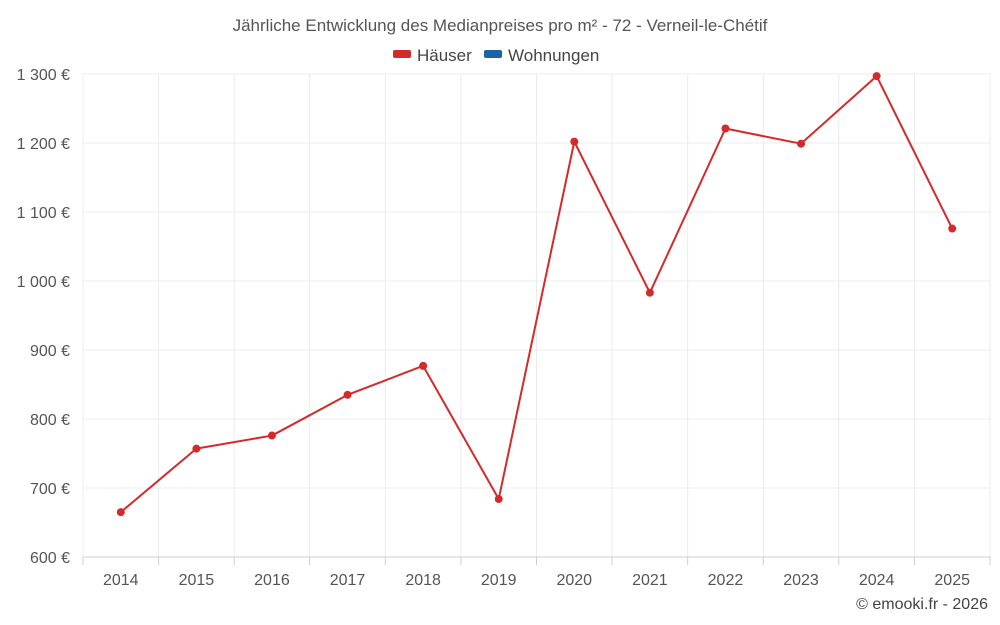 This screenshot has height=625, width=1000. I want to click on x-tick-label: 2015, so click(197, 580).